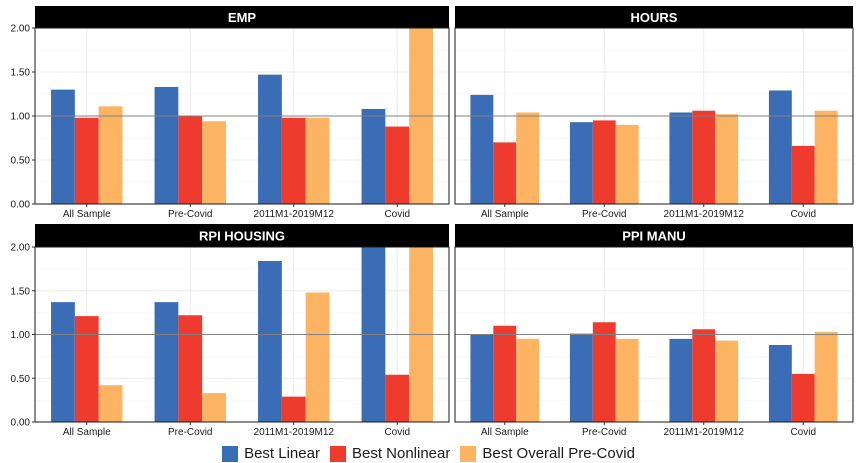 The width and height of the screenshot is (857, 463). I want to click on bar-hours-best-nonlinear-2011m1-2019m12, so click(704, 157).